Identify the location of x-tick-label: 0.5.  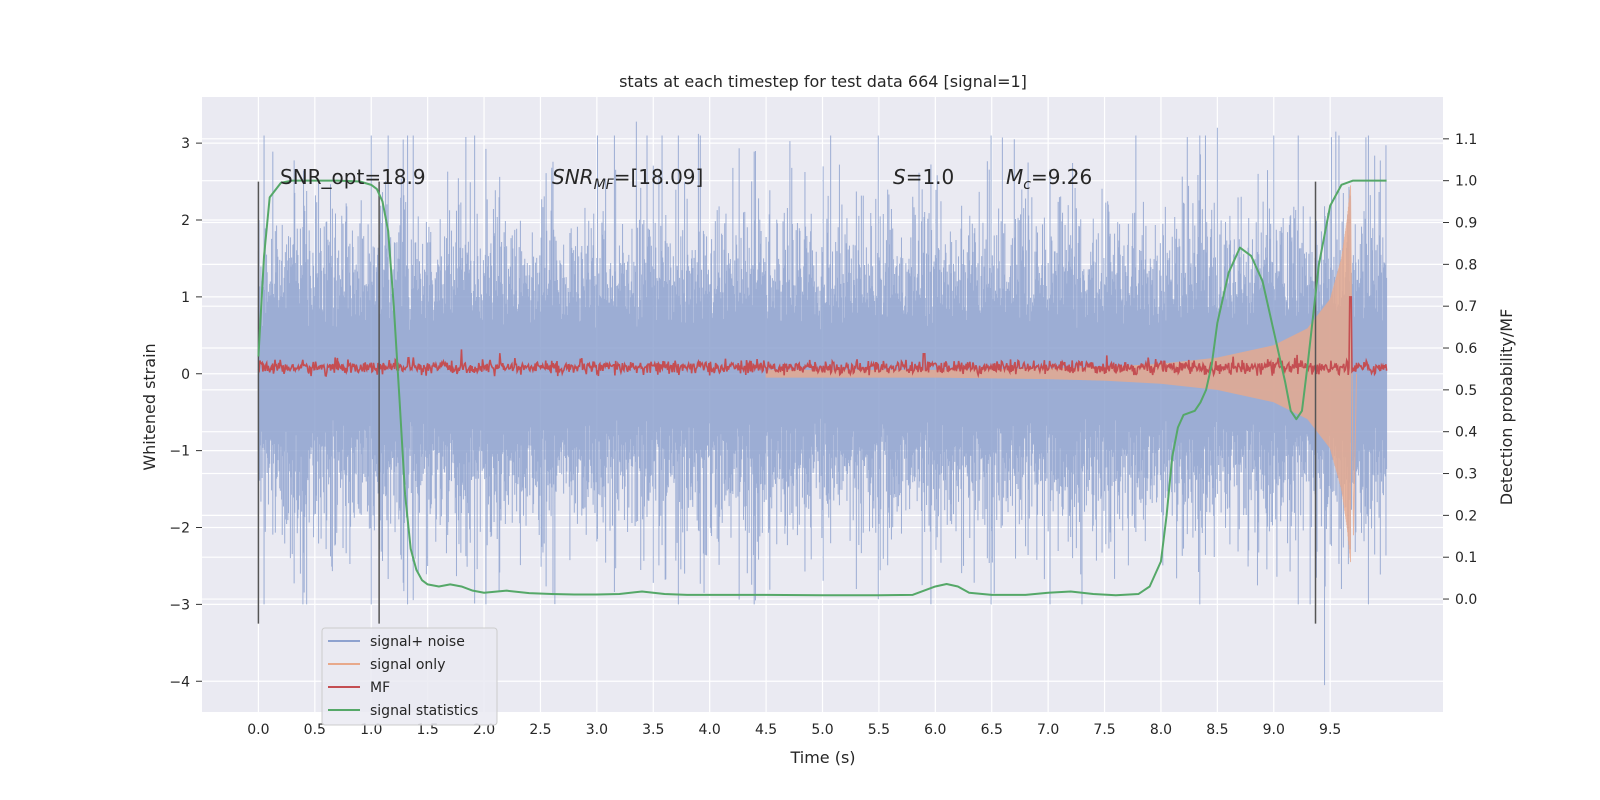
(315, 730).